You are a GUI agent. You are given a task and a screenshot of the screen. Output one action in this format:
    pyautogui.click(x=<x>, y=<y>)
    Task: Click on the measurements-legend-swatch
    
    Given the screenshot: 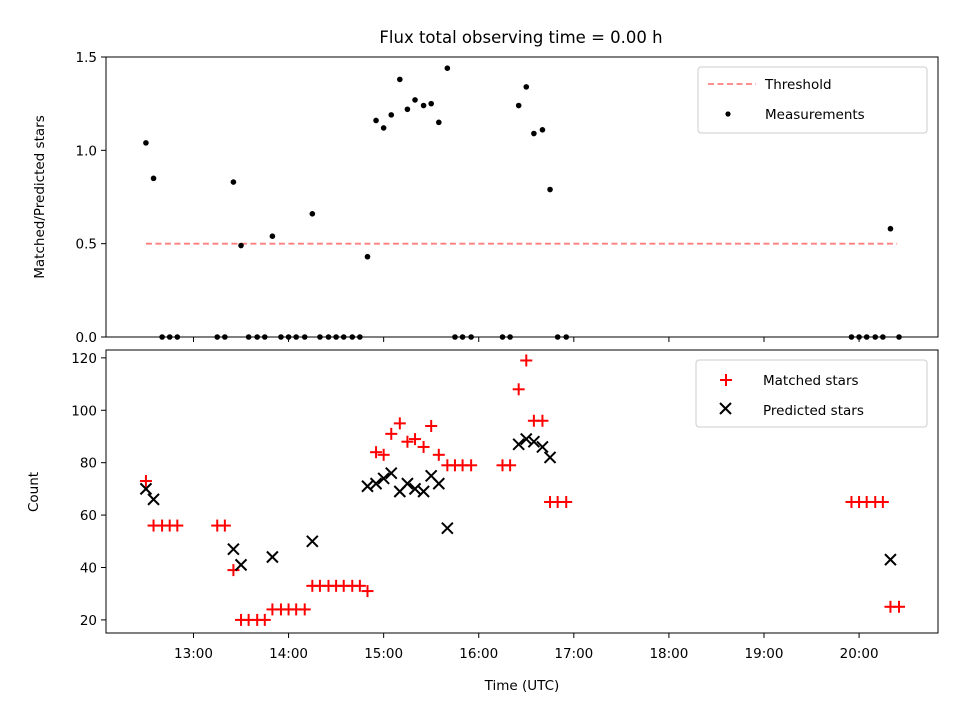 What is the action you would take?
    pyautogui.click(x=728, y=114)
    